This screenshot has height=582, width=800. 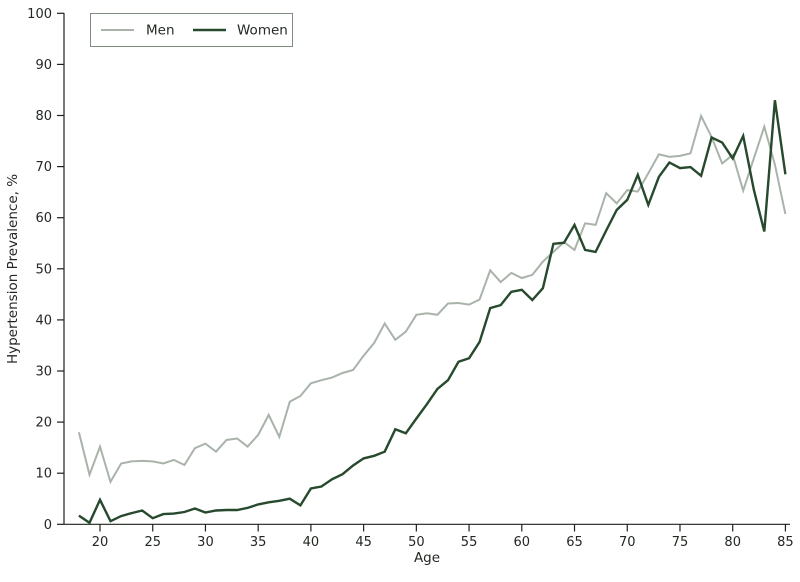 What do you see at coordinates (191, 30) in the screenshot?
I see `legend: Men Women` at bounding box center [191, 30].